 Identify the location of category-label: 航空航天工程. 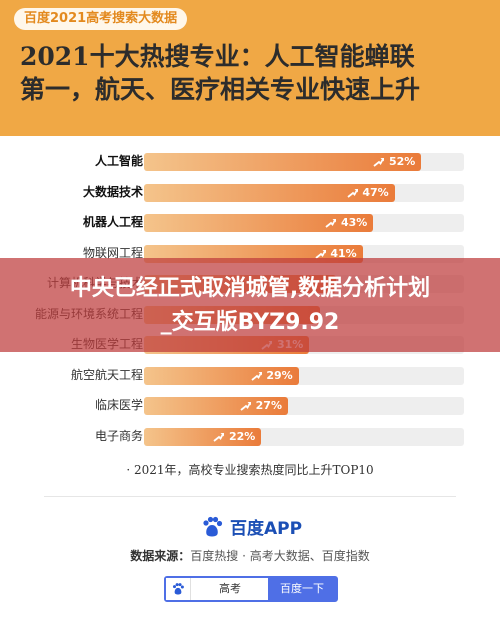
(106, 374).